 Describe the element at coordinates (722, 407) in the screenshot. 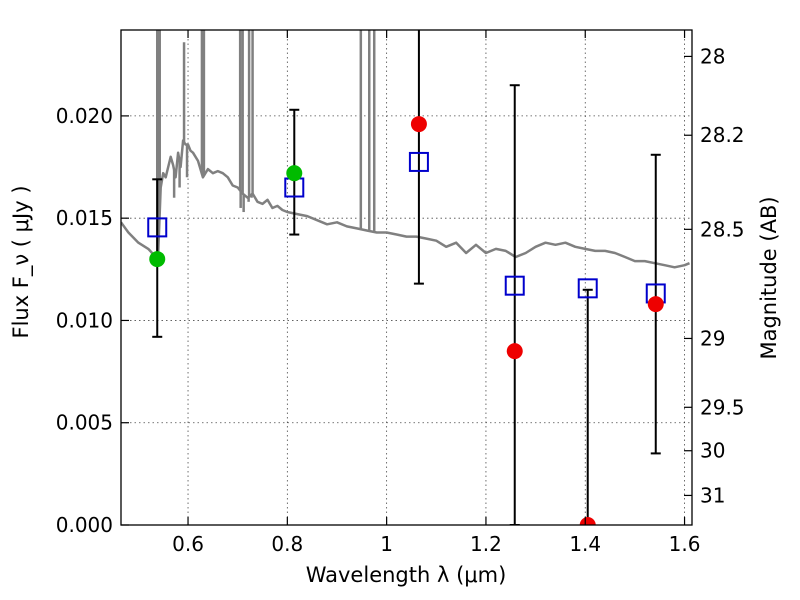

I see `mag-tick-label: 29.5` at that location.